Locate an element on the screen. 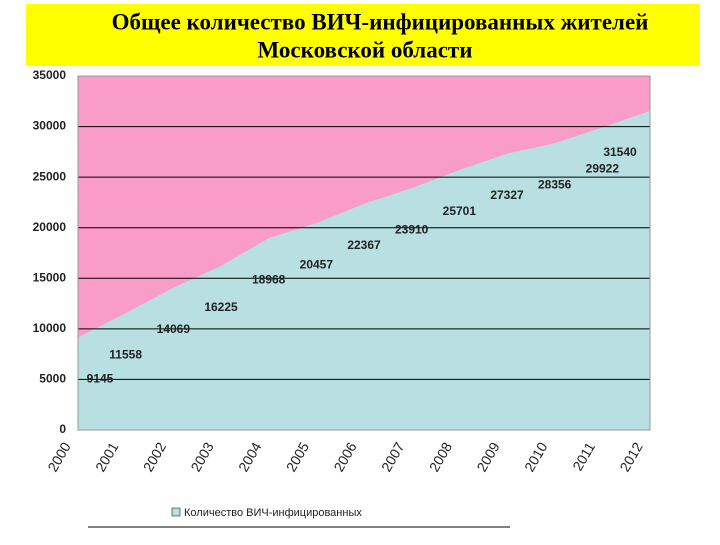 The image size is (720, 545). x-tick-label: 2001 is located at coordinates (107, 456).